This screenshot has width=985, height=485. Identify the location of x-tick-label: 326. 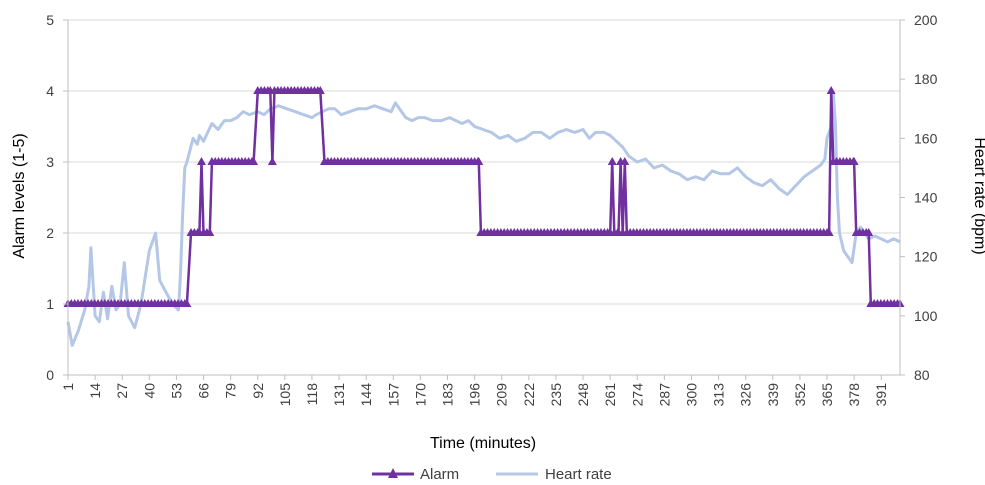
(746, 395).